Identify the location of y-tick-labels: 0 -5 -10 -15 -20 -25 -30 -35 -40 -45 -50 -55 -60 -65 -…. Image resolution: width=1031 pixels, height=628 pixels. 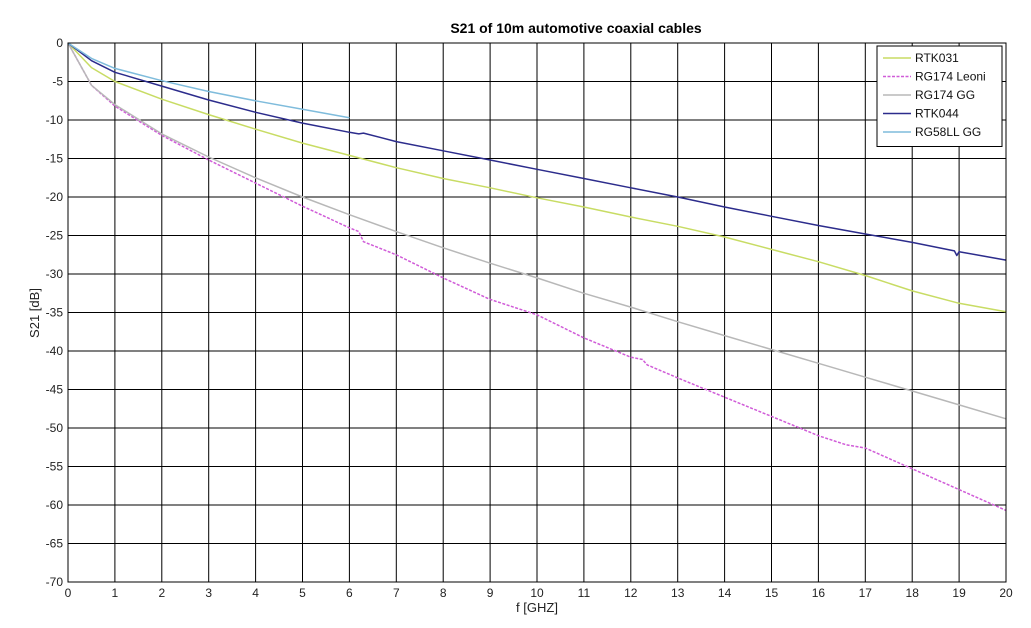
(55, 312).